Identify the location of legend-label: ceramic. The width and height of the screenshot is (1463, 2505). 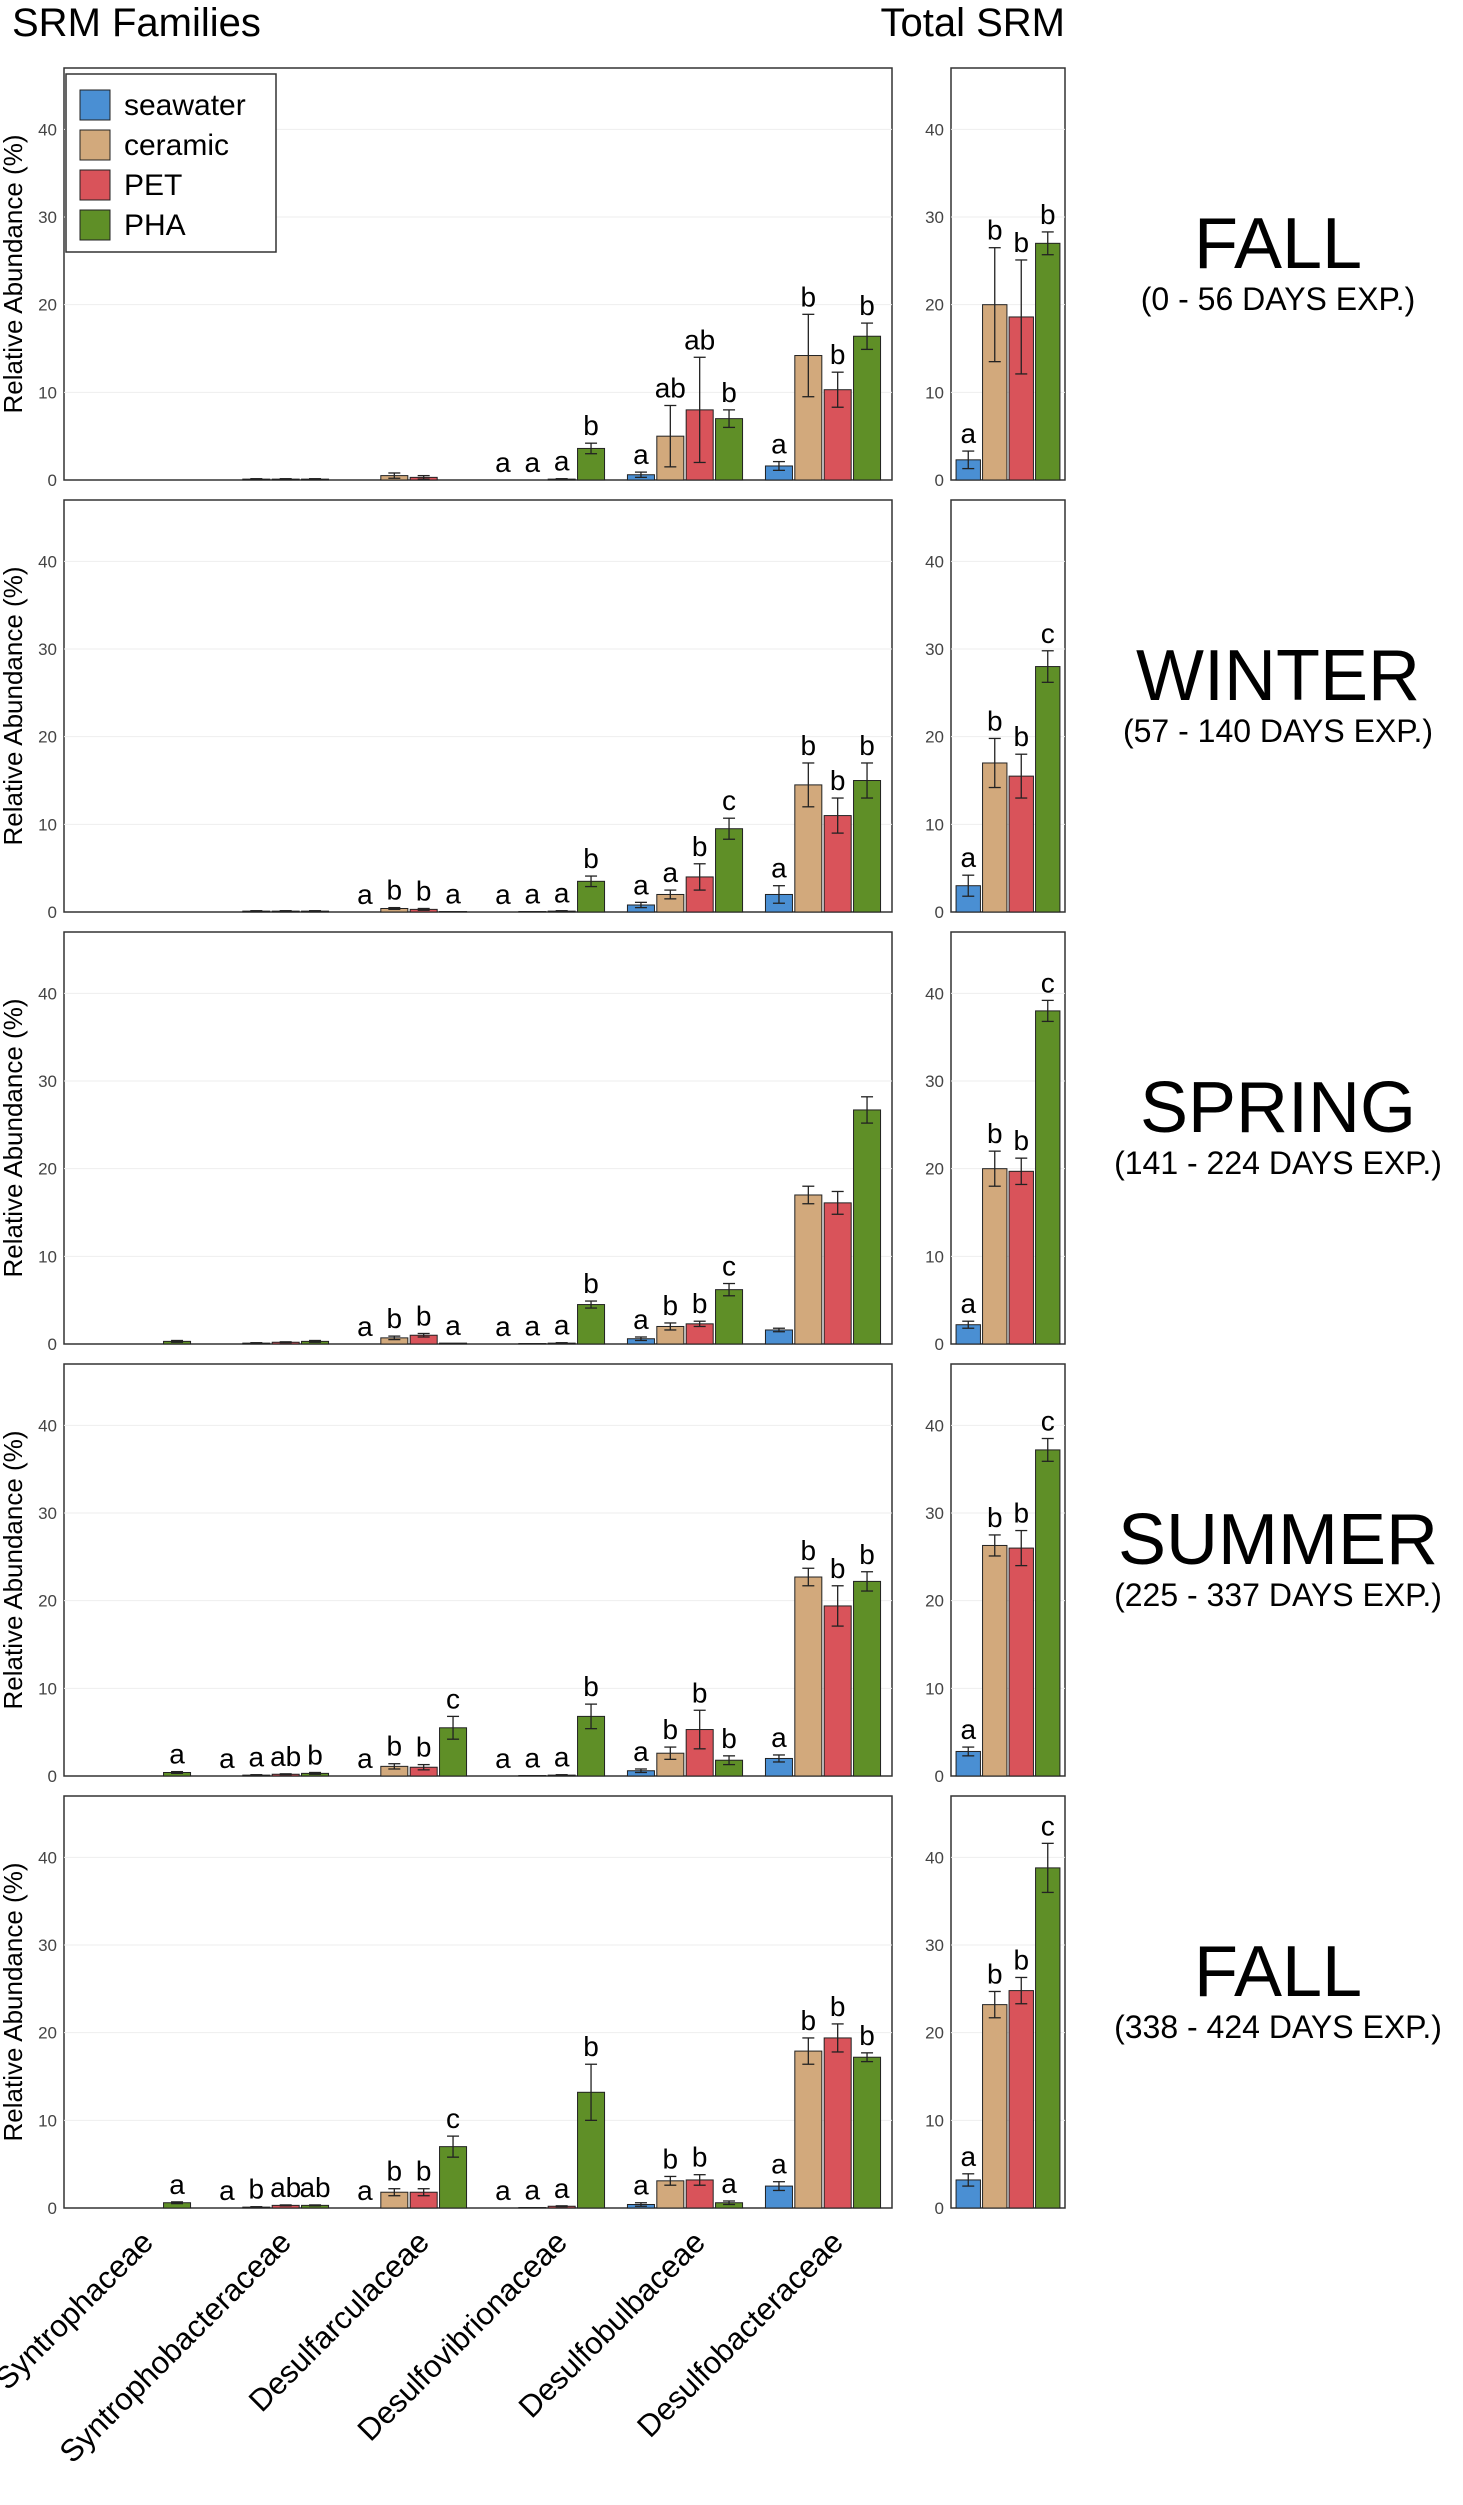
(176, 145).